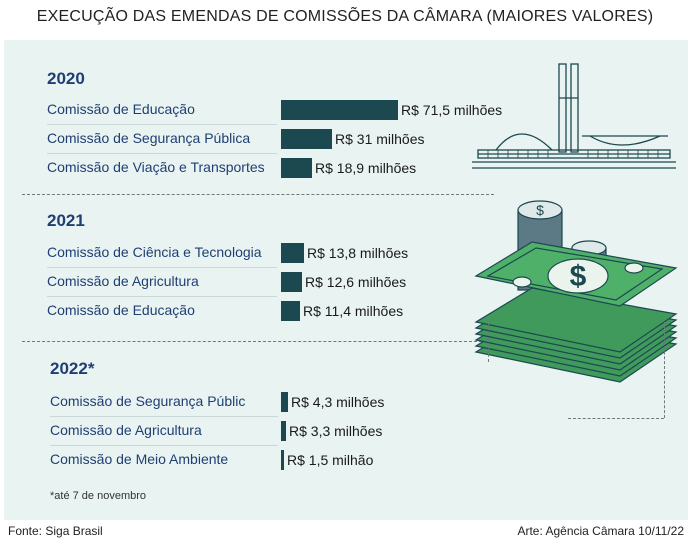 This screenshot has height=544, width=690. I want to click on footnote: *até 7 de novembro, so click(98, 496).